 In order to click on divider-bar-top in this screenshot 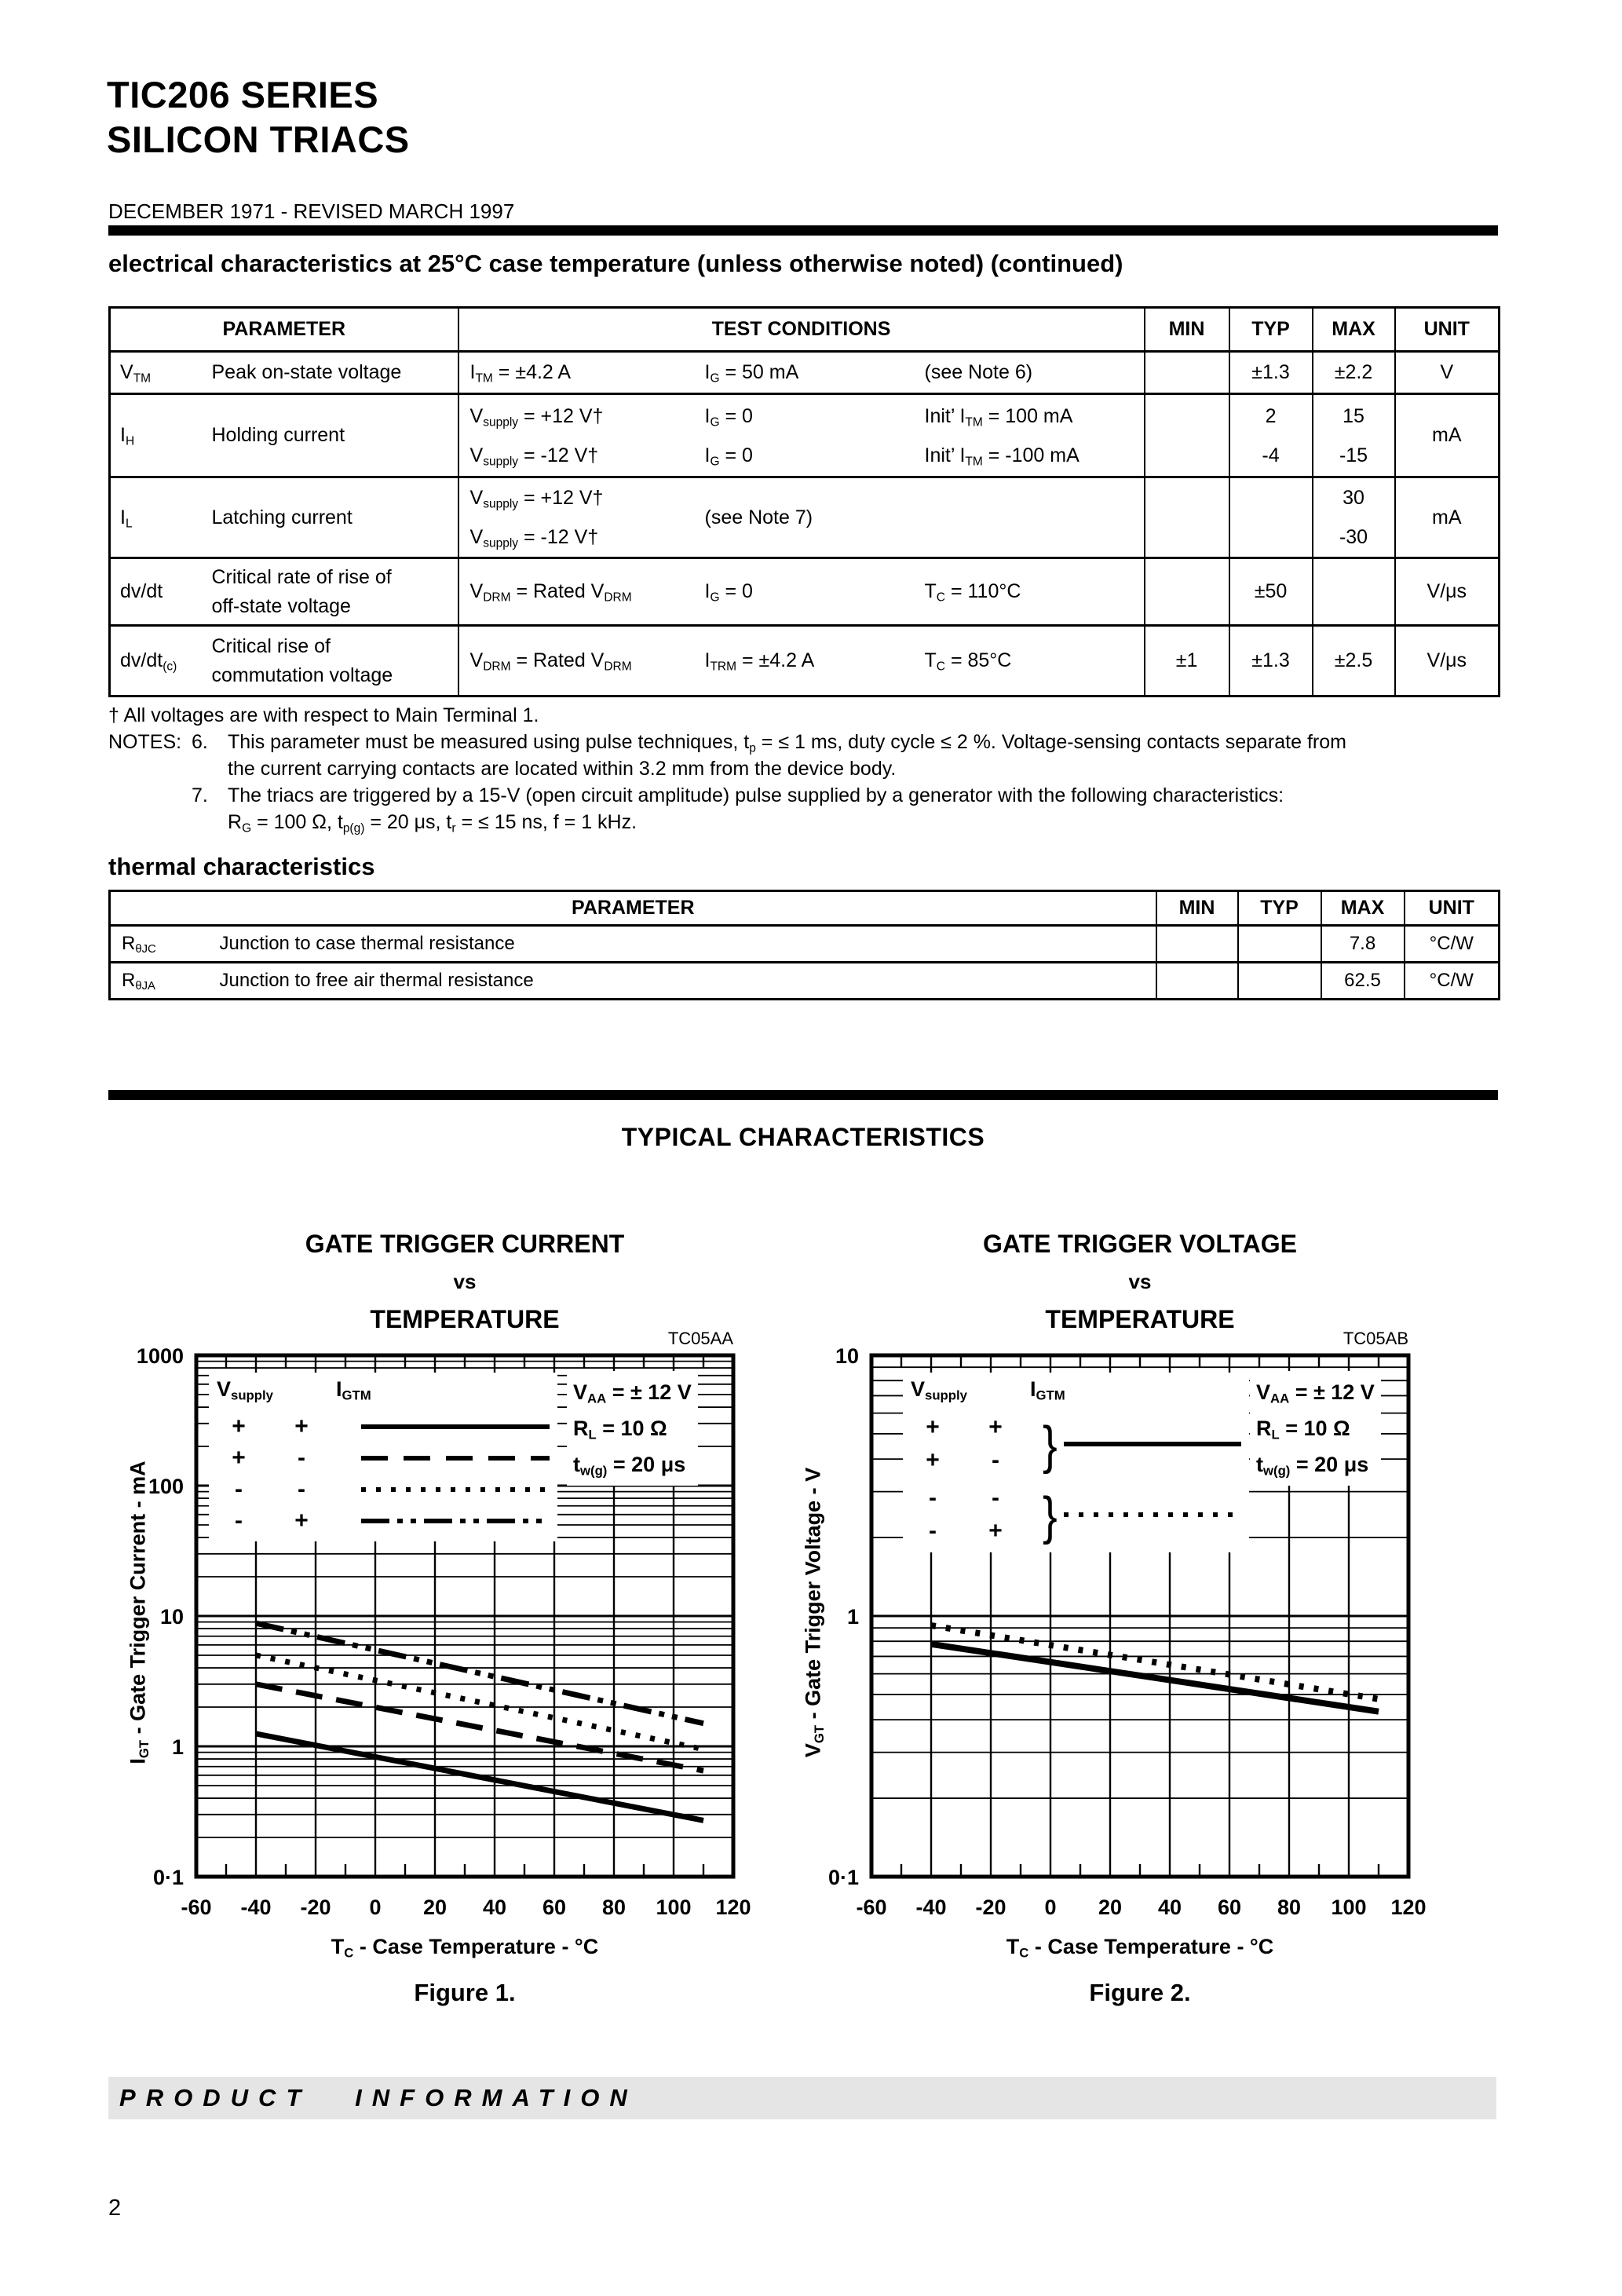, I will do `click(803, 231)`.